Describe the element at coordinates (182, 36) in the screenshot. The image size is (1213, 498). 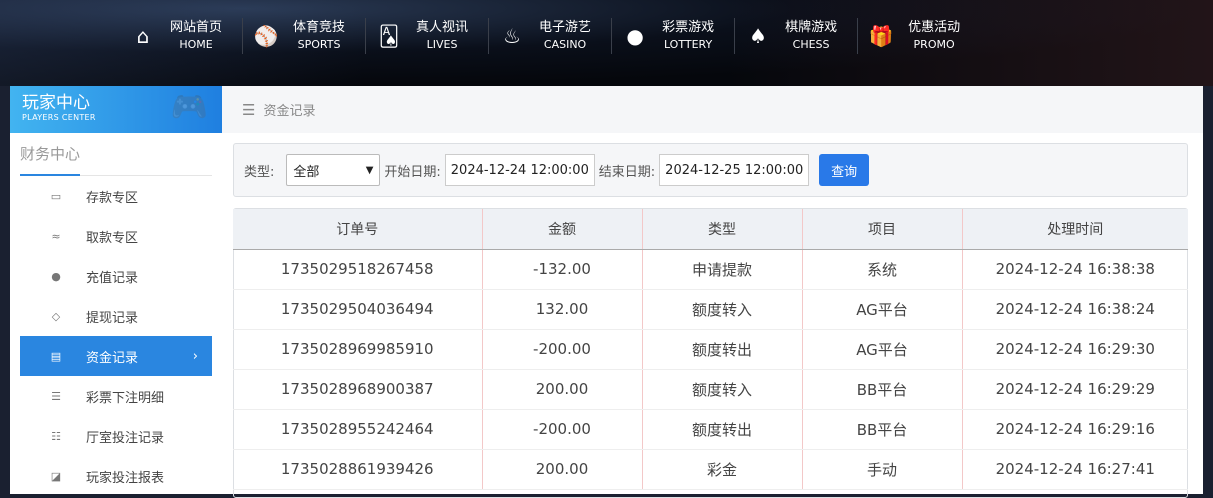
I see `nav-item-home: ⌂ 网站首页 HOME` at that location.